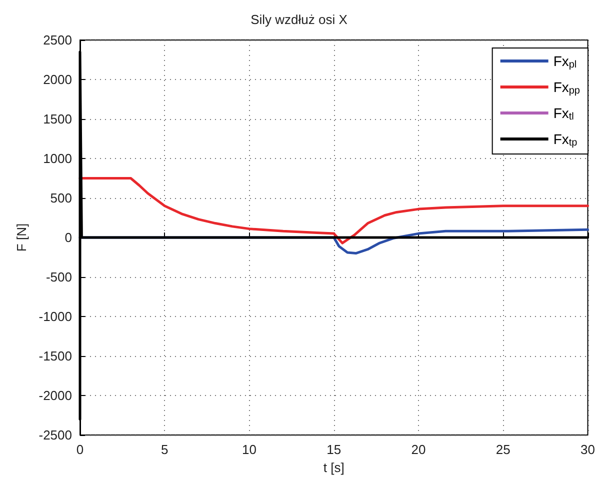 The width and height of the screenshot is (598, 479). I want to click on y-tick-label: 0, so click(68, 237).